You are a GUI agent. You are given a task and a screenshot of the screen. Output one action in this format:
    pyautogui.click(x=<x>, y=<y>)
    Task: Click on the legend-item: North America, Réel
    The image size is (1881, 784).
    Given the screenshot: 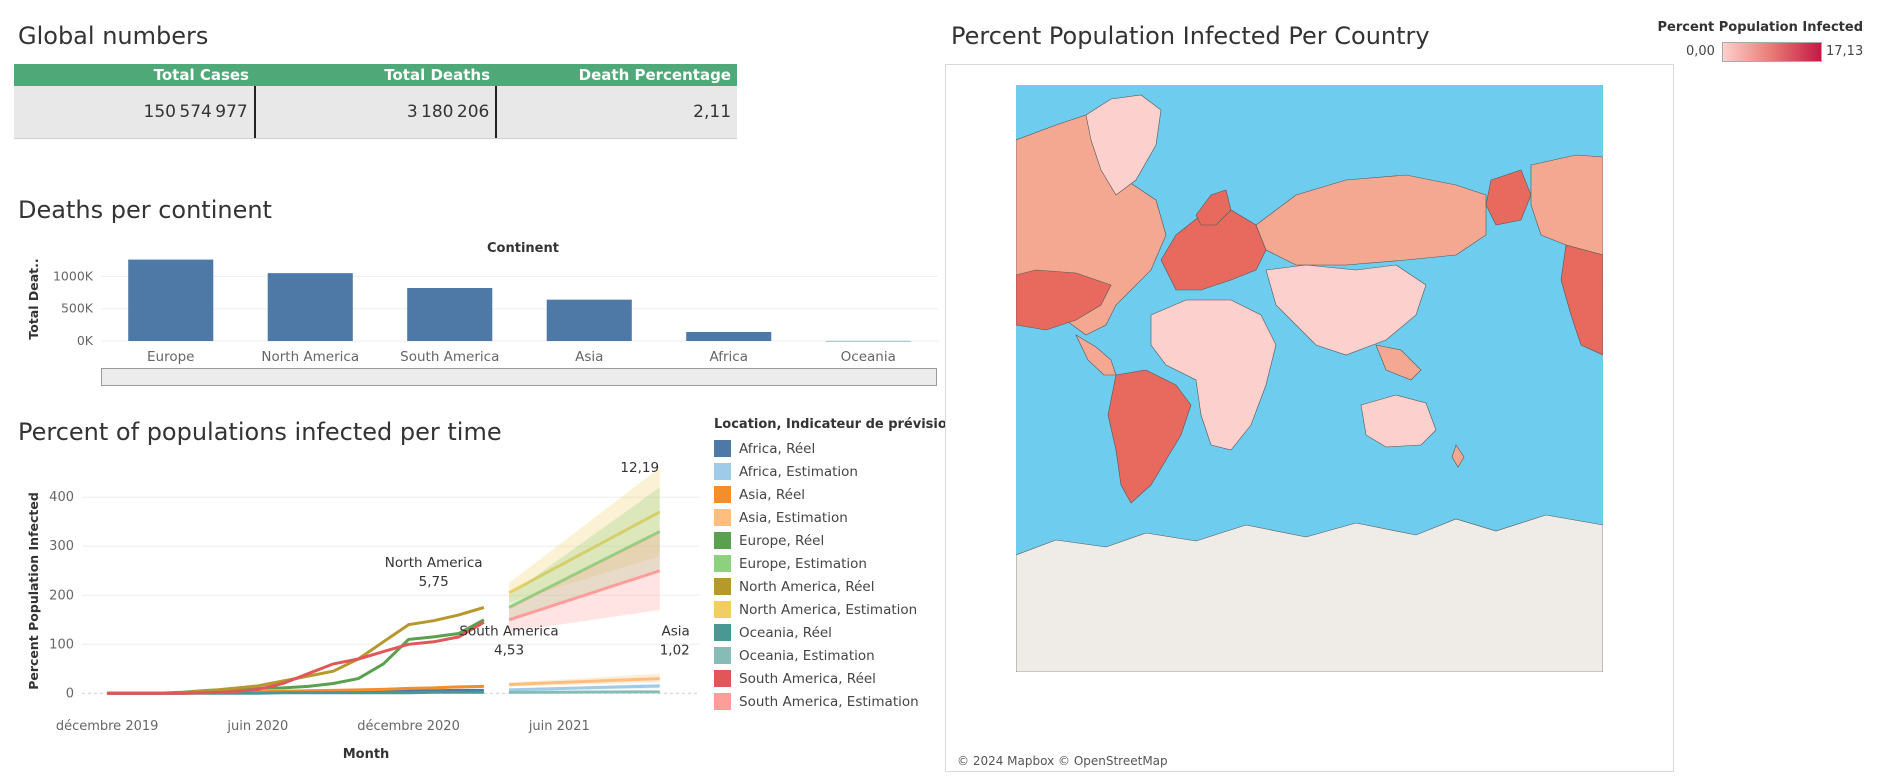 What is the action you would take?
    pyautogui.click(x=839, y=586)
    